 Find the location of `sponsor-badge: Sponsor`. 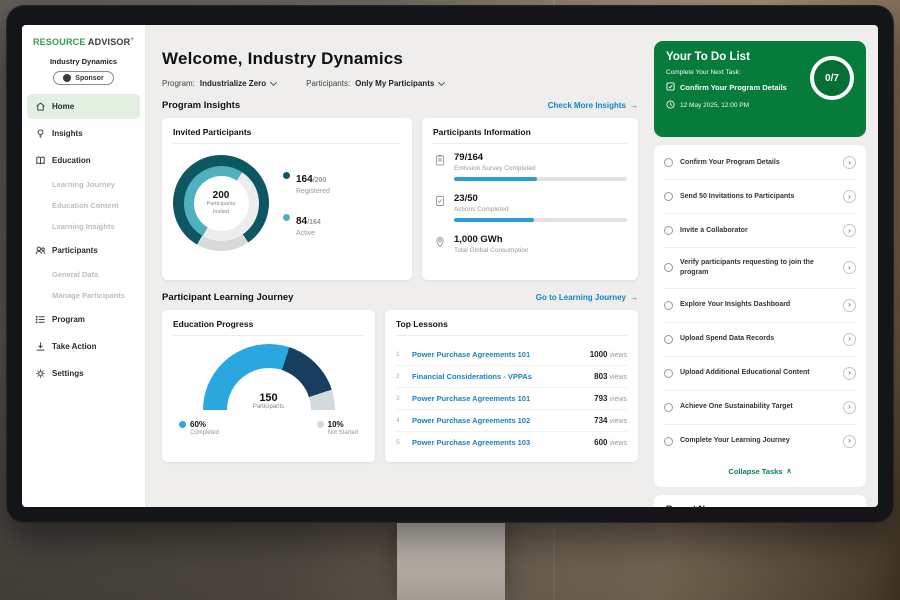

sponsor-badge: Sponsor is located at coordinates (83, 78).